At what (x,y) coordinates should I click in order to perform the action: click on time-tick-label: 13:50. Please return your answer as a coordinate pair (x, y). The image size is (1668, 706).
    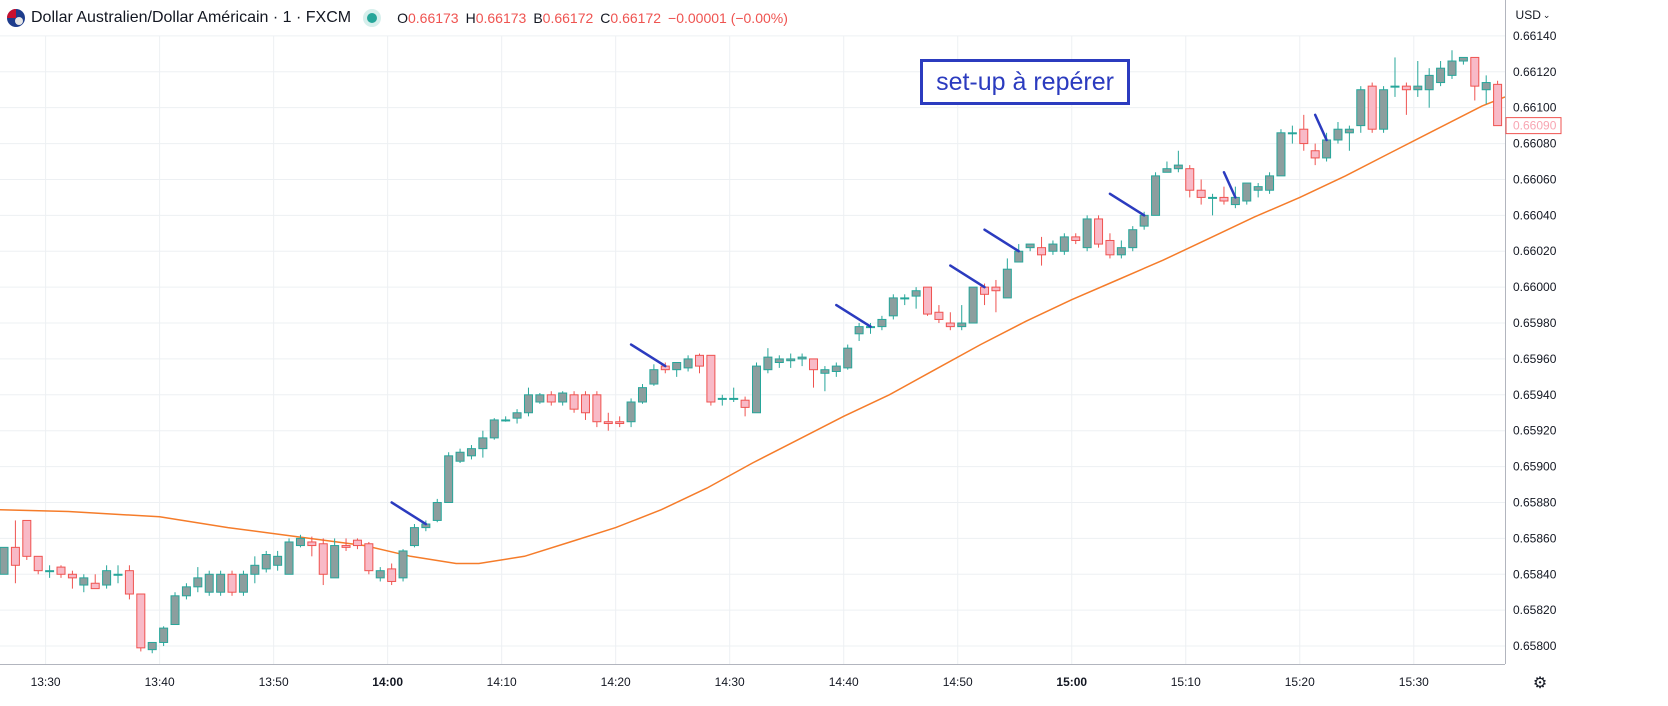
    Looking at the image, I should click on (274, 682).